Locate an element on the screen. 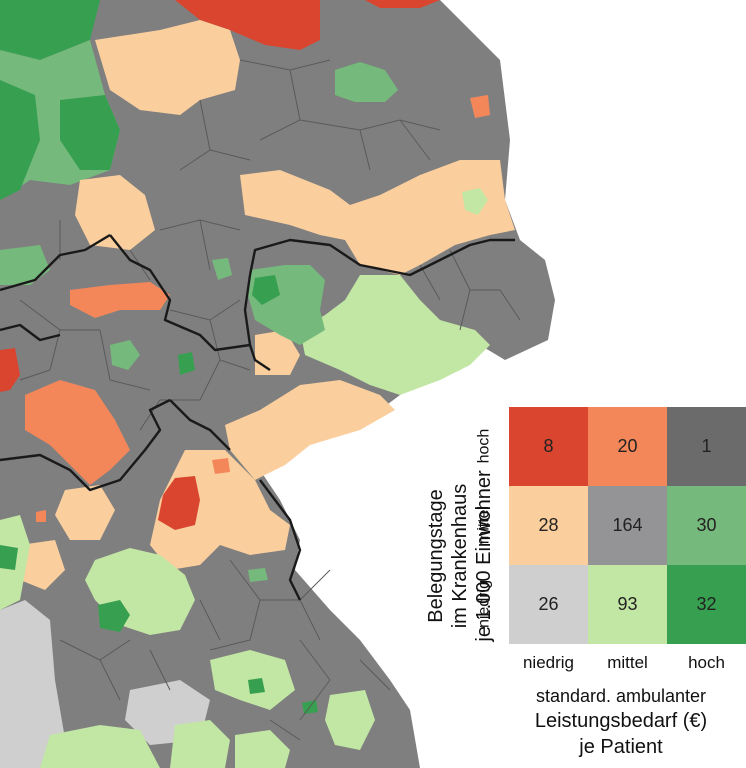 Image resolution: width=746 pixels, height=768 pixels. col-label-hoch: hoch is located at coordinates (706, 662).